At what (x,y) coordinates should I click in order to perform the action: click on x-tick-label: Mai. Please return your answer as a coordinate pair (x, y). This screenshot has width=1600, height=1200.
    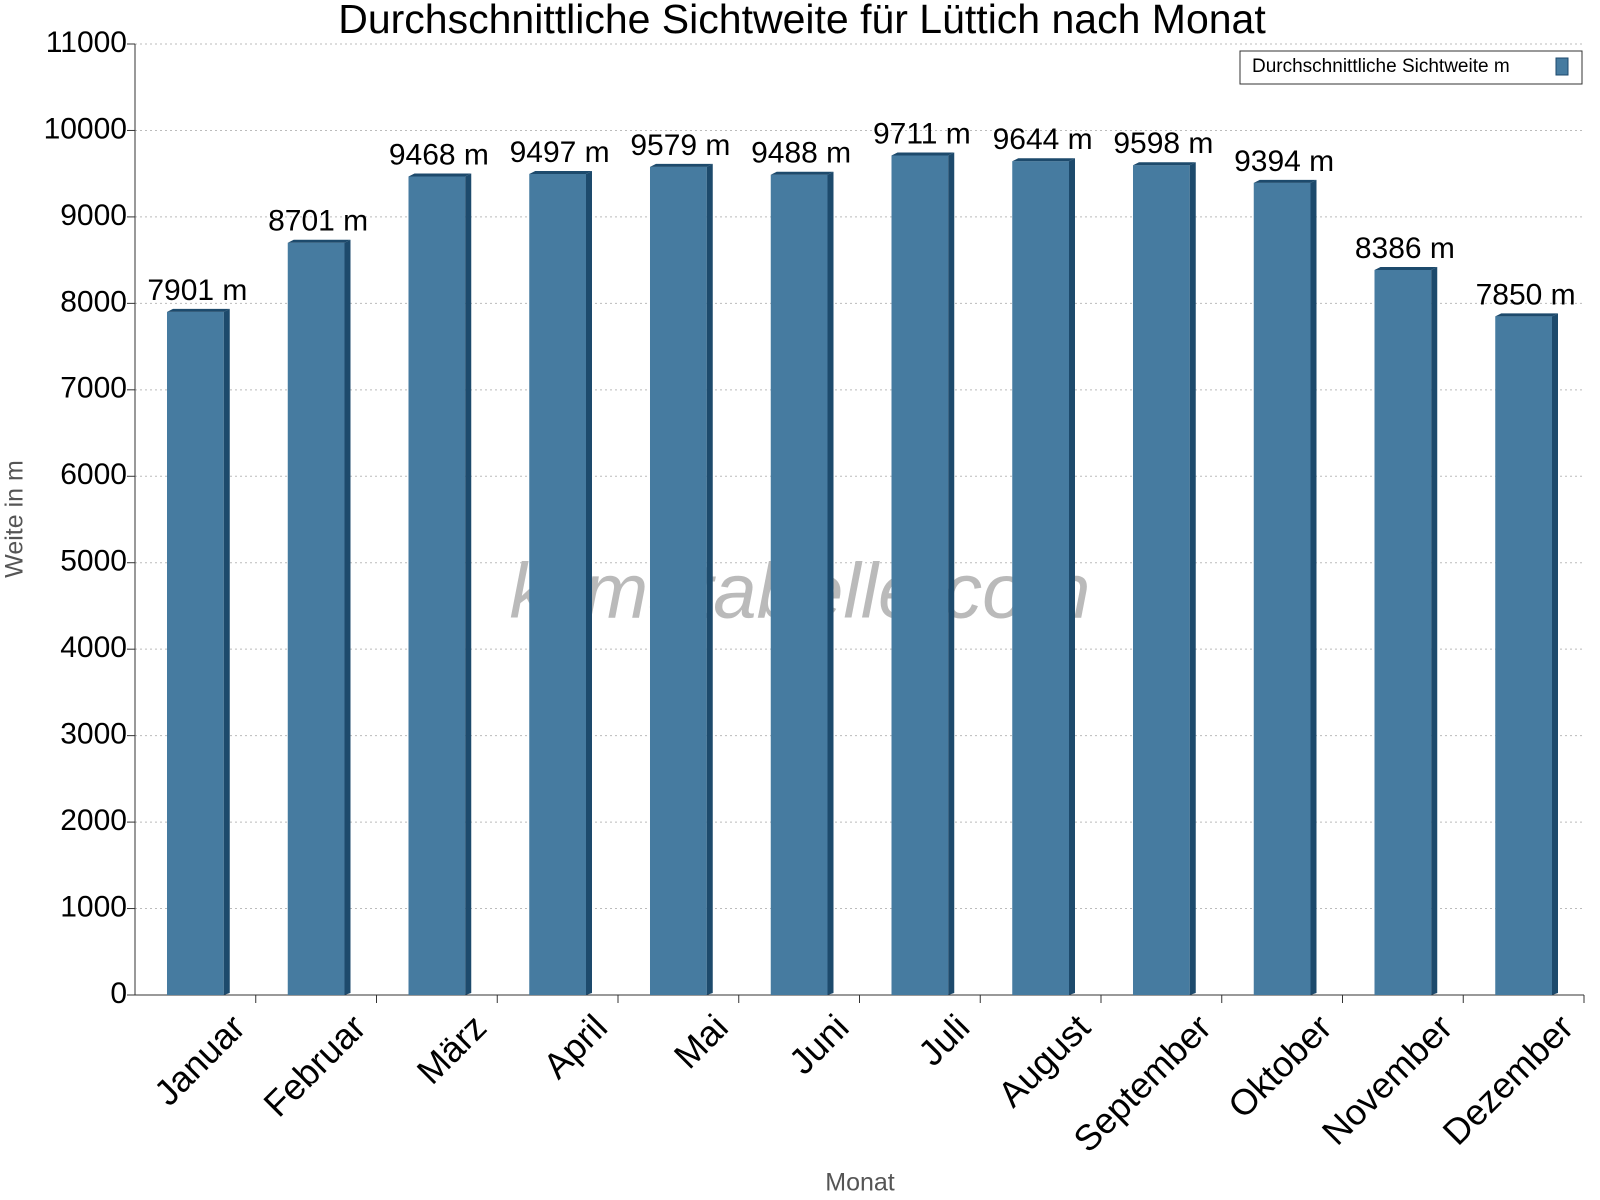
    Looking at the image, I should click on (701, 1041).